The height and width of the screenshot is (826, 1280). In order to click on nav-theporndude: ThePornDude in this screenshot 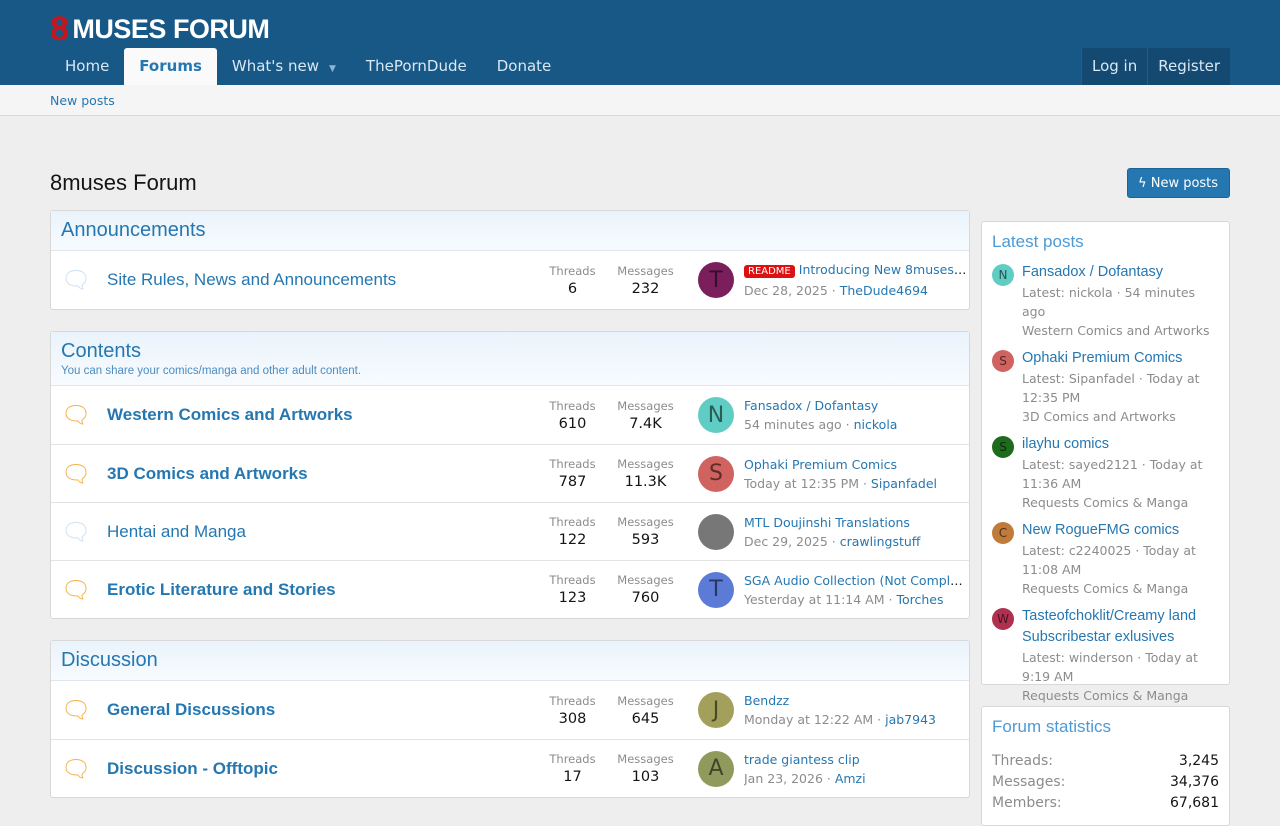, I will do `click(416, 66)`.